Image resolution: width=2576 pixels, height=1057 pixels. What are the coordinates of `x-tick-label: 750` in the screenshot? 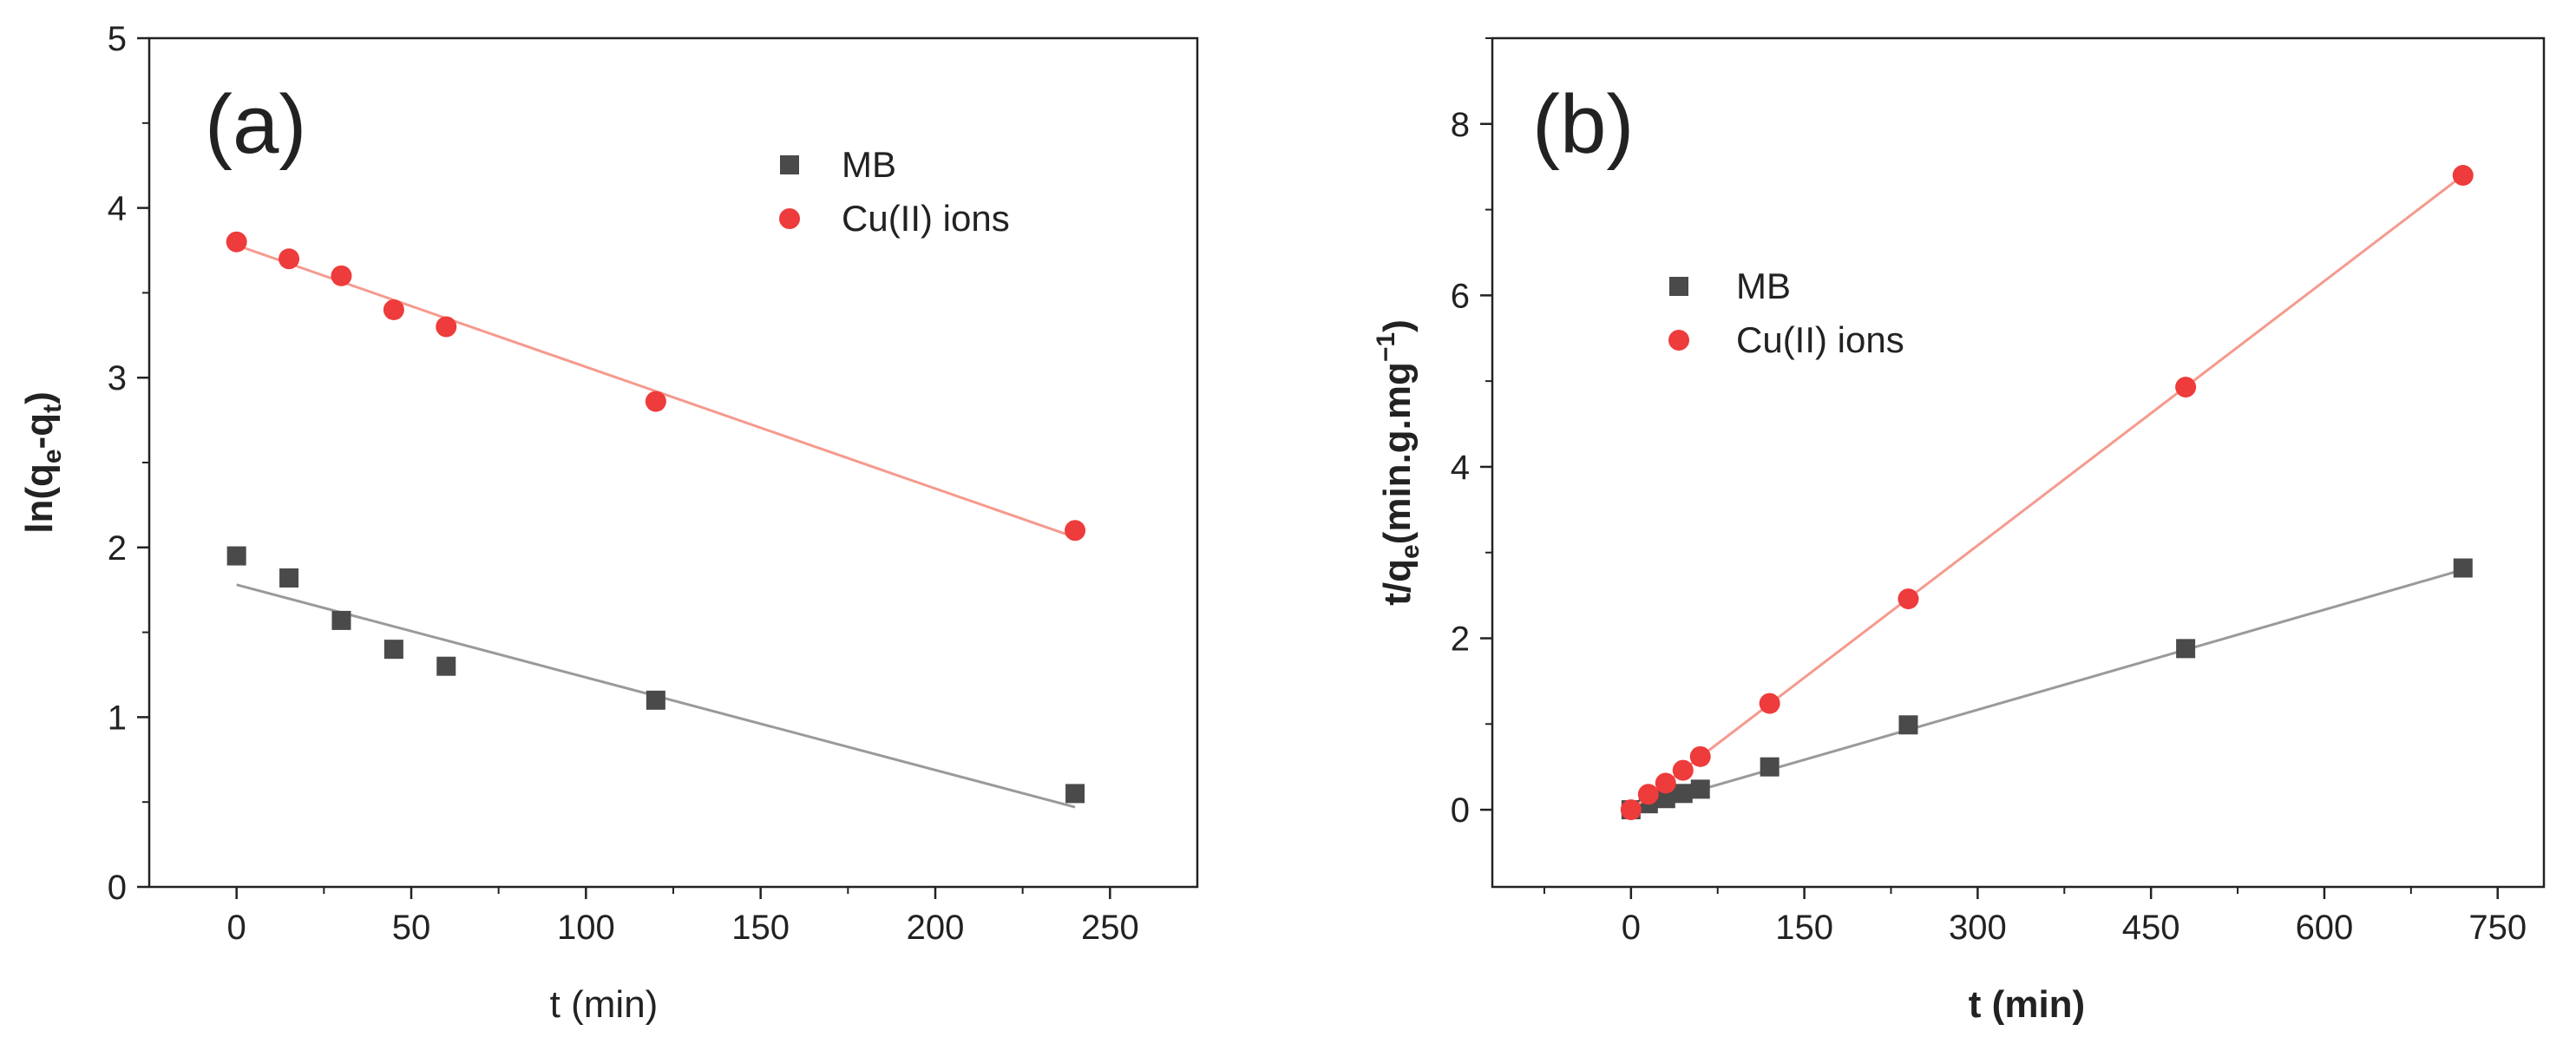 It's located at (2497, 928).